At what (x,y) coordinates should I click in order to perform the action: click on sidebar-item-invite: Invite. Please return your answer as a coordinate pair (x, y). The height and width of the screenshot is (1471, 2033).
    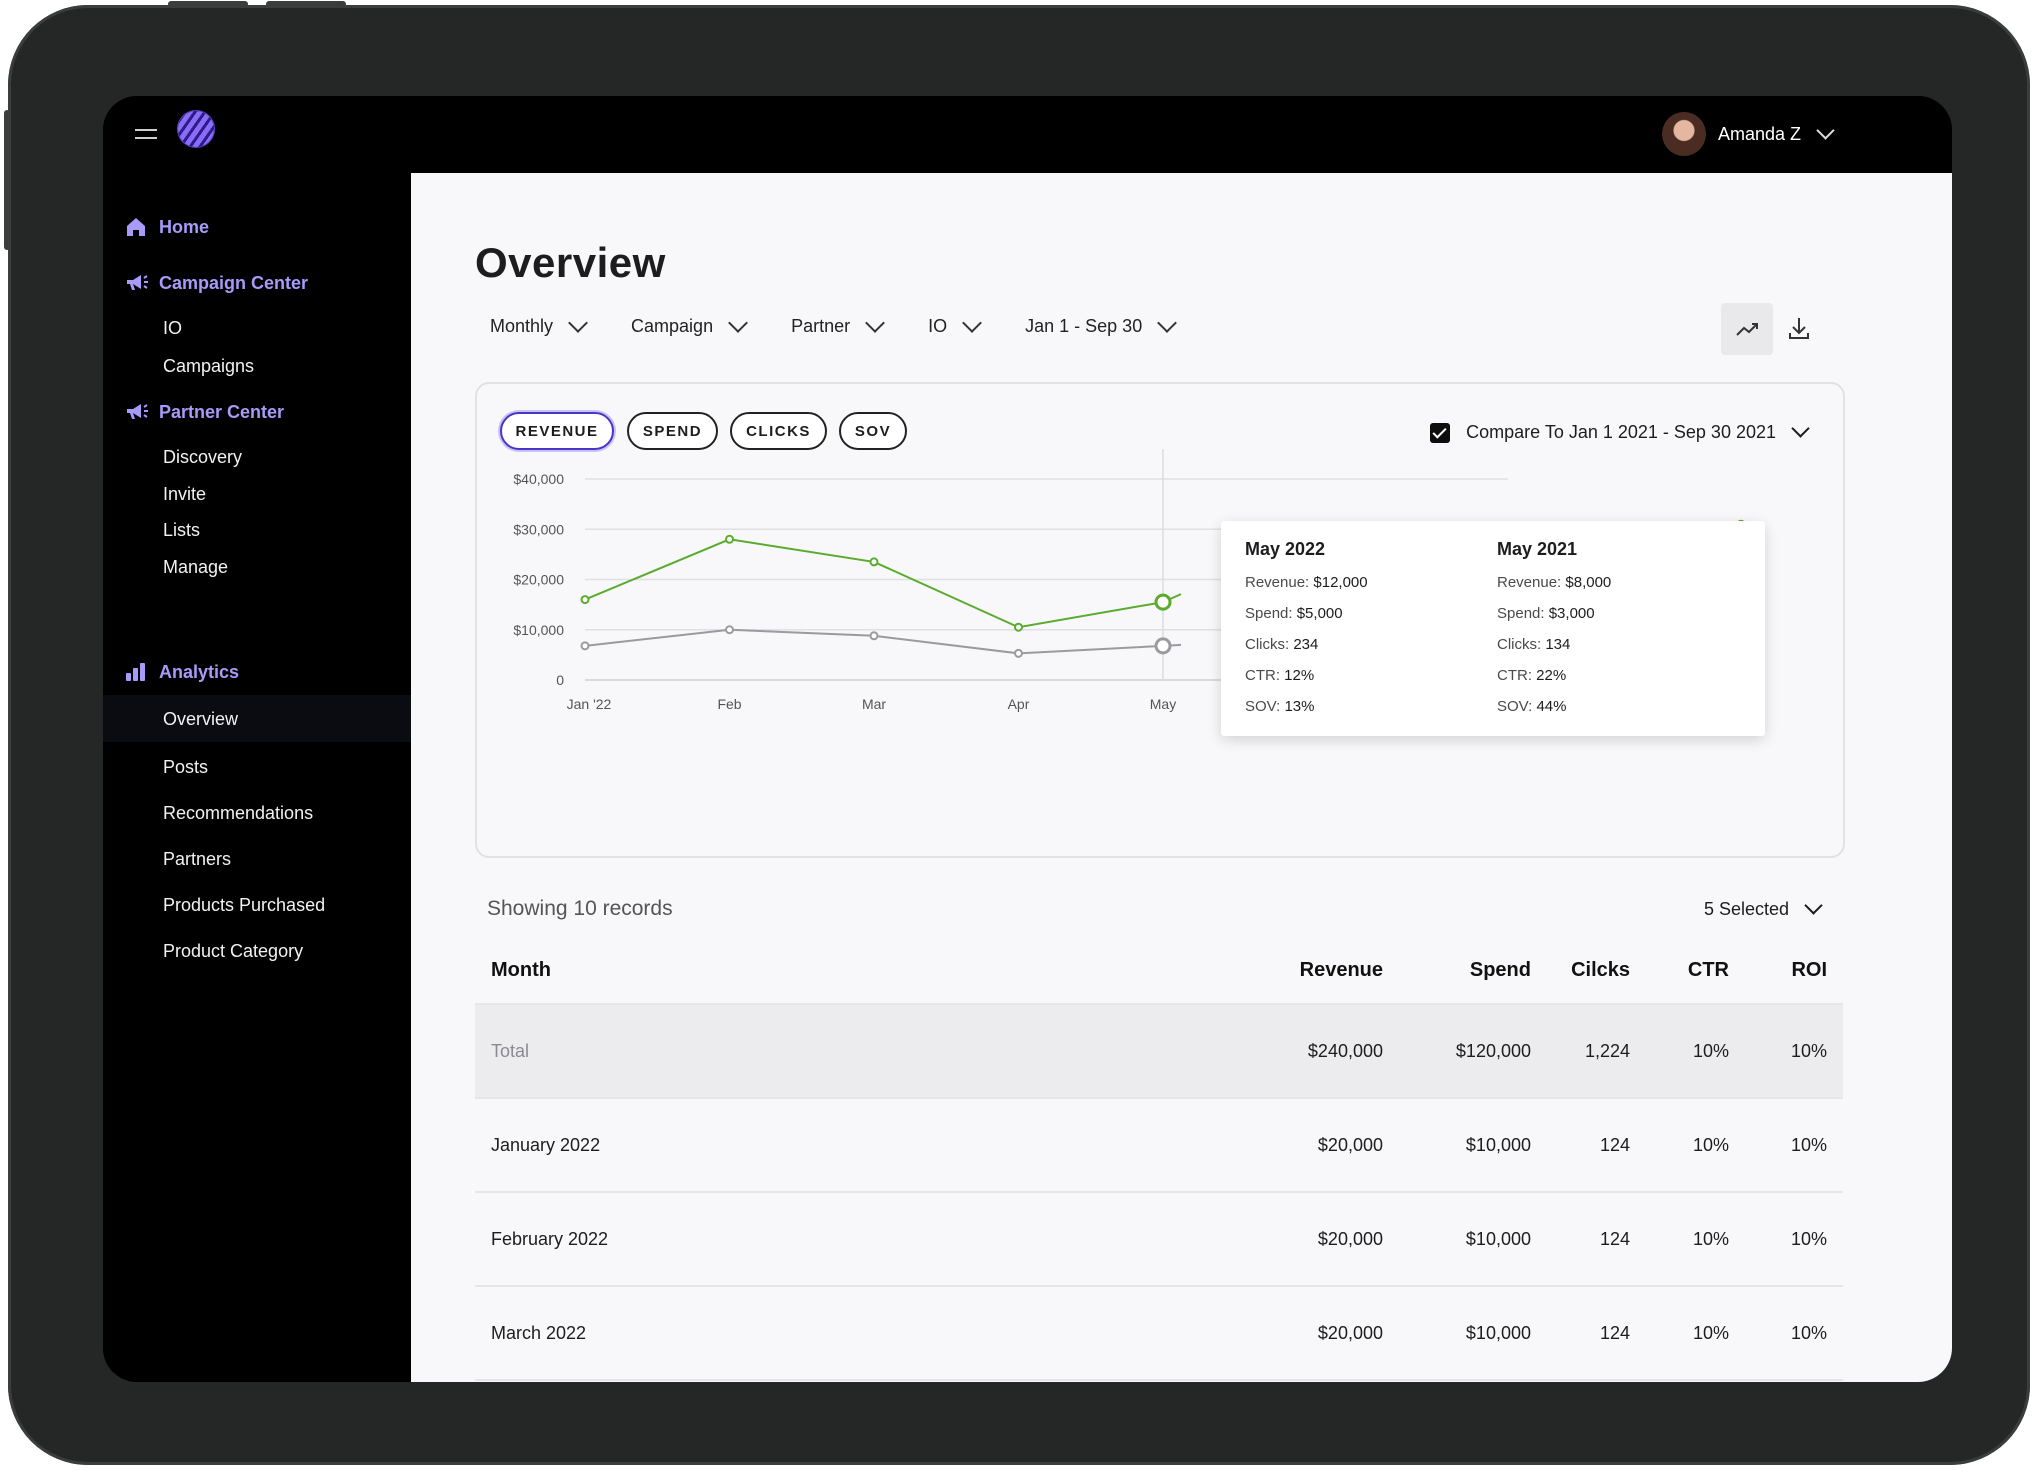
    Looking at the image, I should click on (185, 494).